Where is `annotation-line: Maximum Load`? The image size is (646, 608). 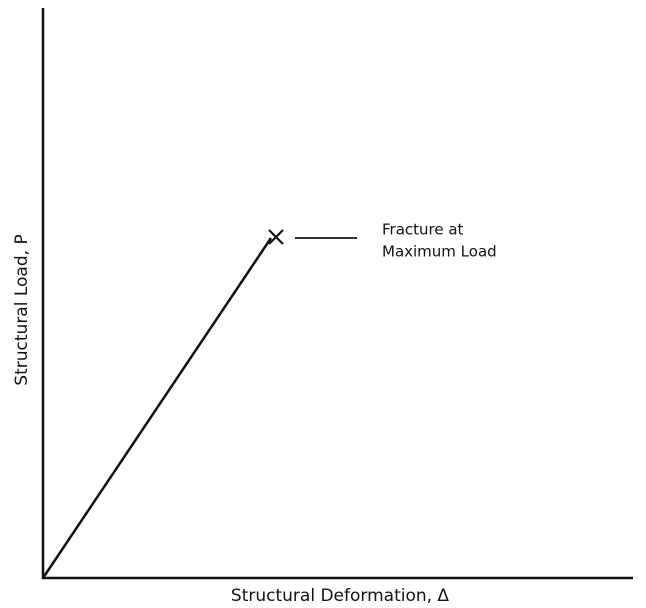
annotation-line: Maximum Load is located at coordinates (439, 252).